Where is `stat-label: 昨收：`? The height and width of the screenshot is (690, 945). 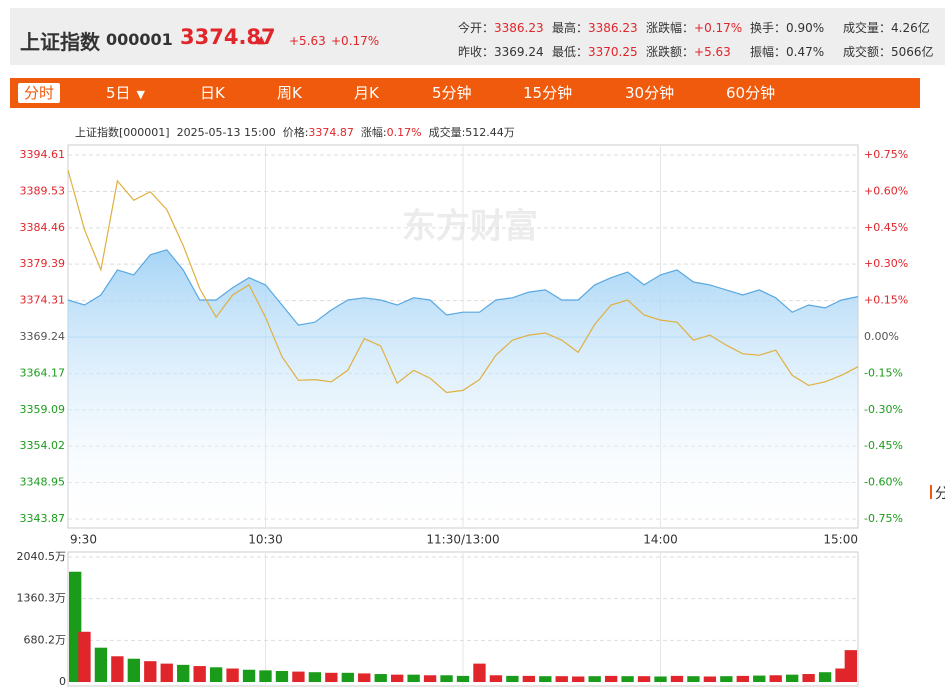
stat-label: 昨收： is located at coordinates (476, 52).